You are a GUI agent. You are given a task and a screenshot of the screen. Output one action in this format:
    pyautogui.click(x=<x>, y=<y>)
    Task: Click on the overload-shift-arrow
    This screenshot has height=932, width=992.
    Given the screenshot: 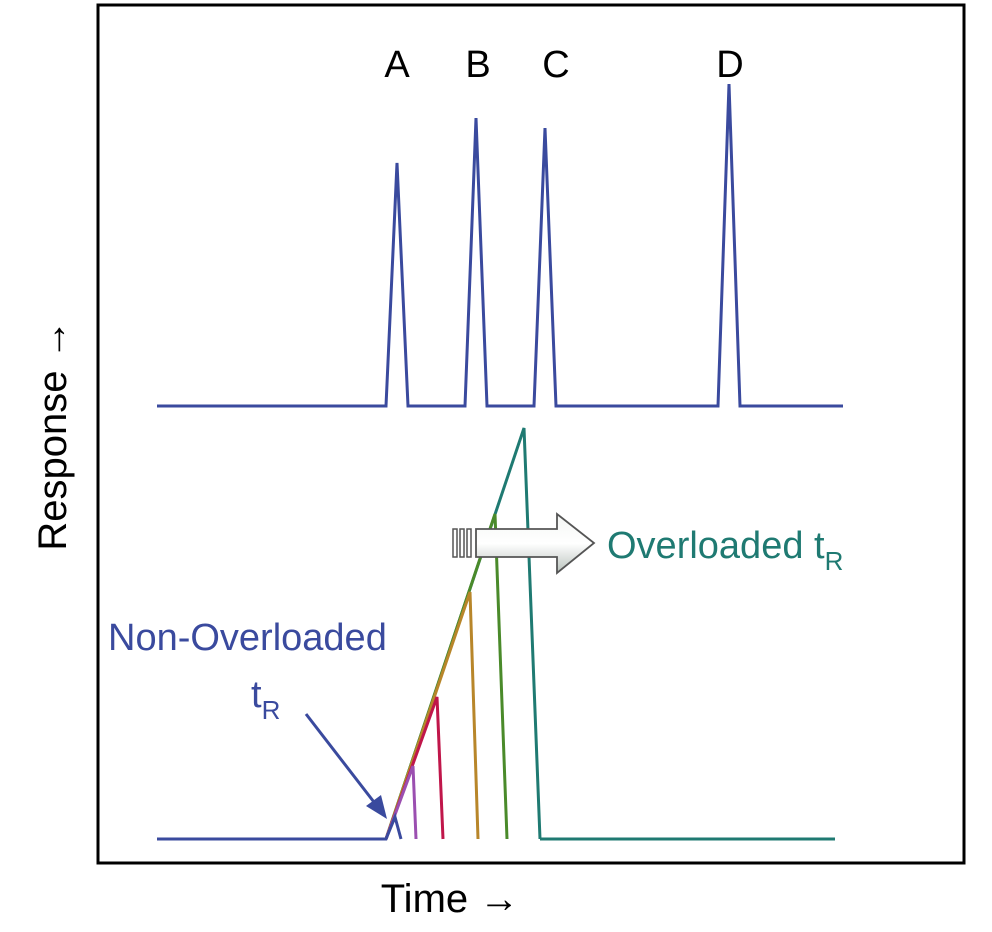 What is the action you would take?
    pyautogui.click(x=524, y=543)
    